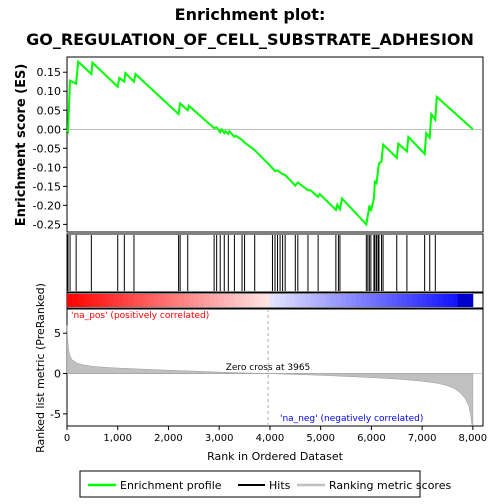  Describe the element at coordinates (49, 110) in the screenshot. I see `es-y-tick-label: 0.05` at that location.